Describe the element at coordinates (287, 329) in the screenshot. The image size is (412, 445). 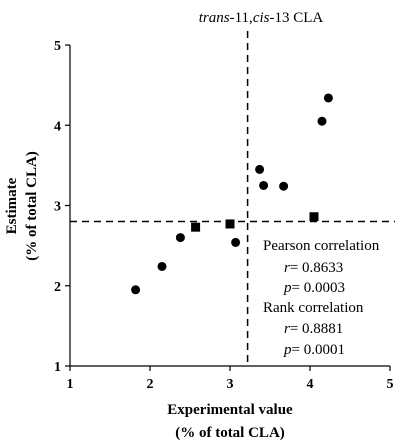
I see `rank-r-var: r` at that location.